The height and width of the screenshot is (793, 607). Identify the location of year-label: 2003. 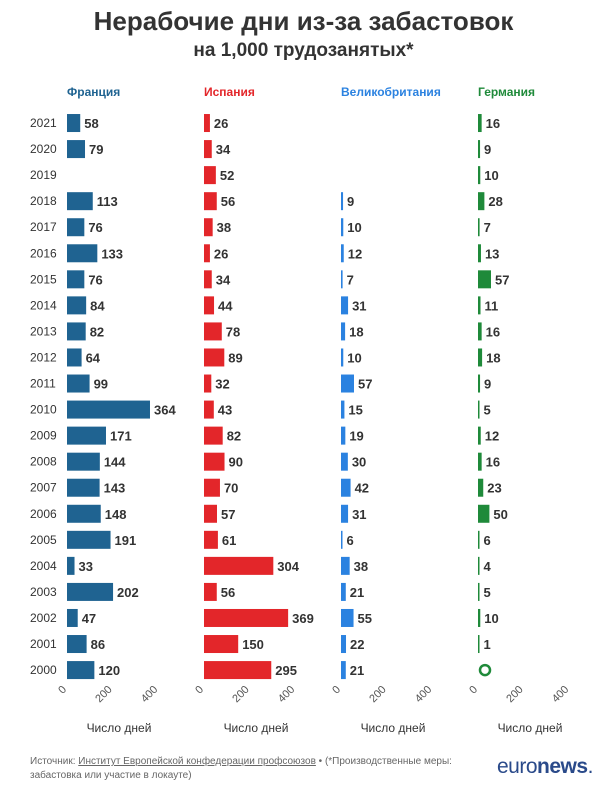
(43, 592).